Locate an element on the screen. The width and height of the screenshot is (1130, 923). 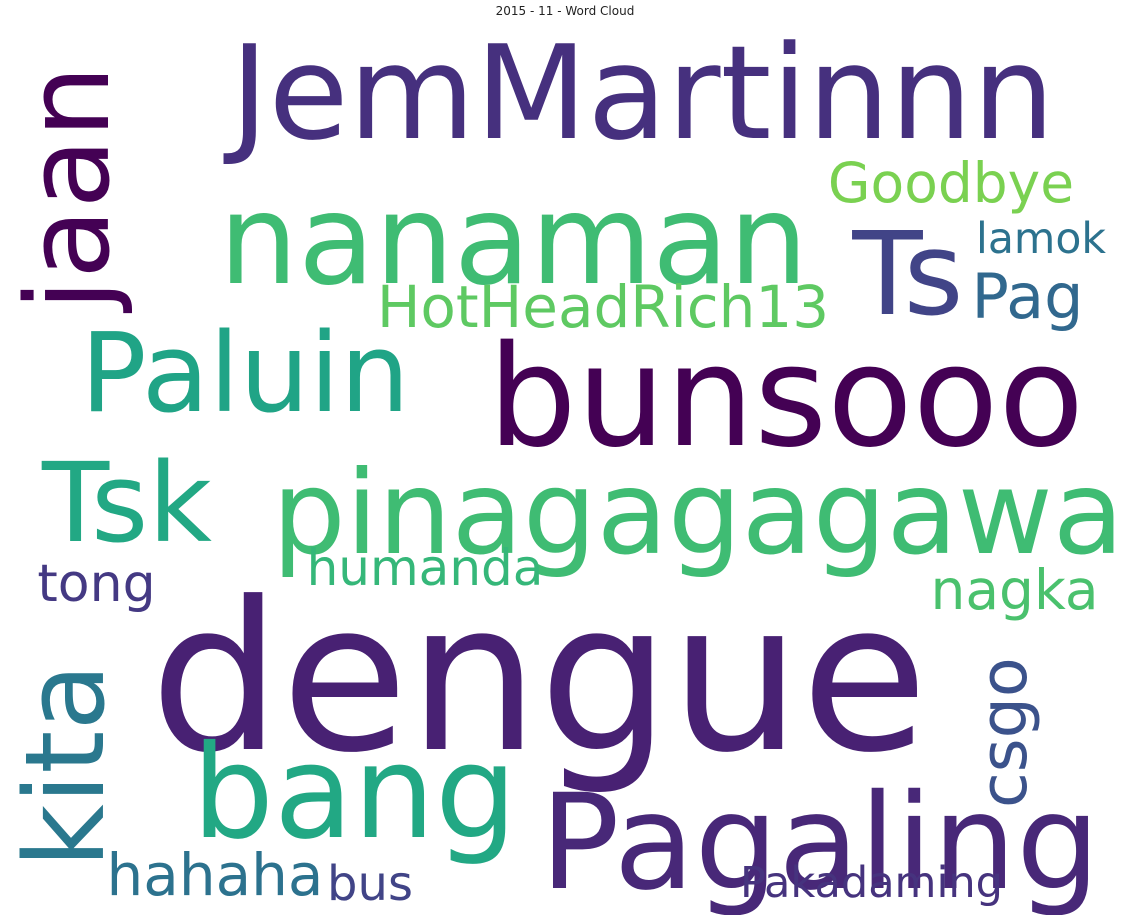
word-paluin: Paluin is located at coordinates (245, 373).